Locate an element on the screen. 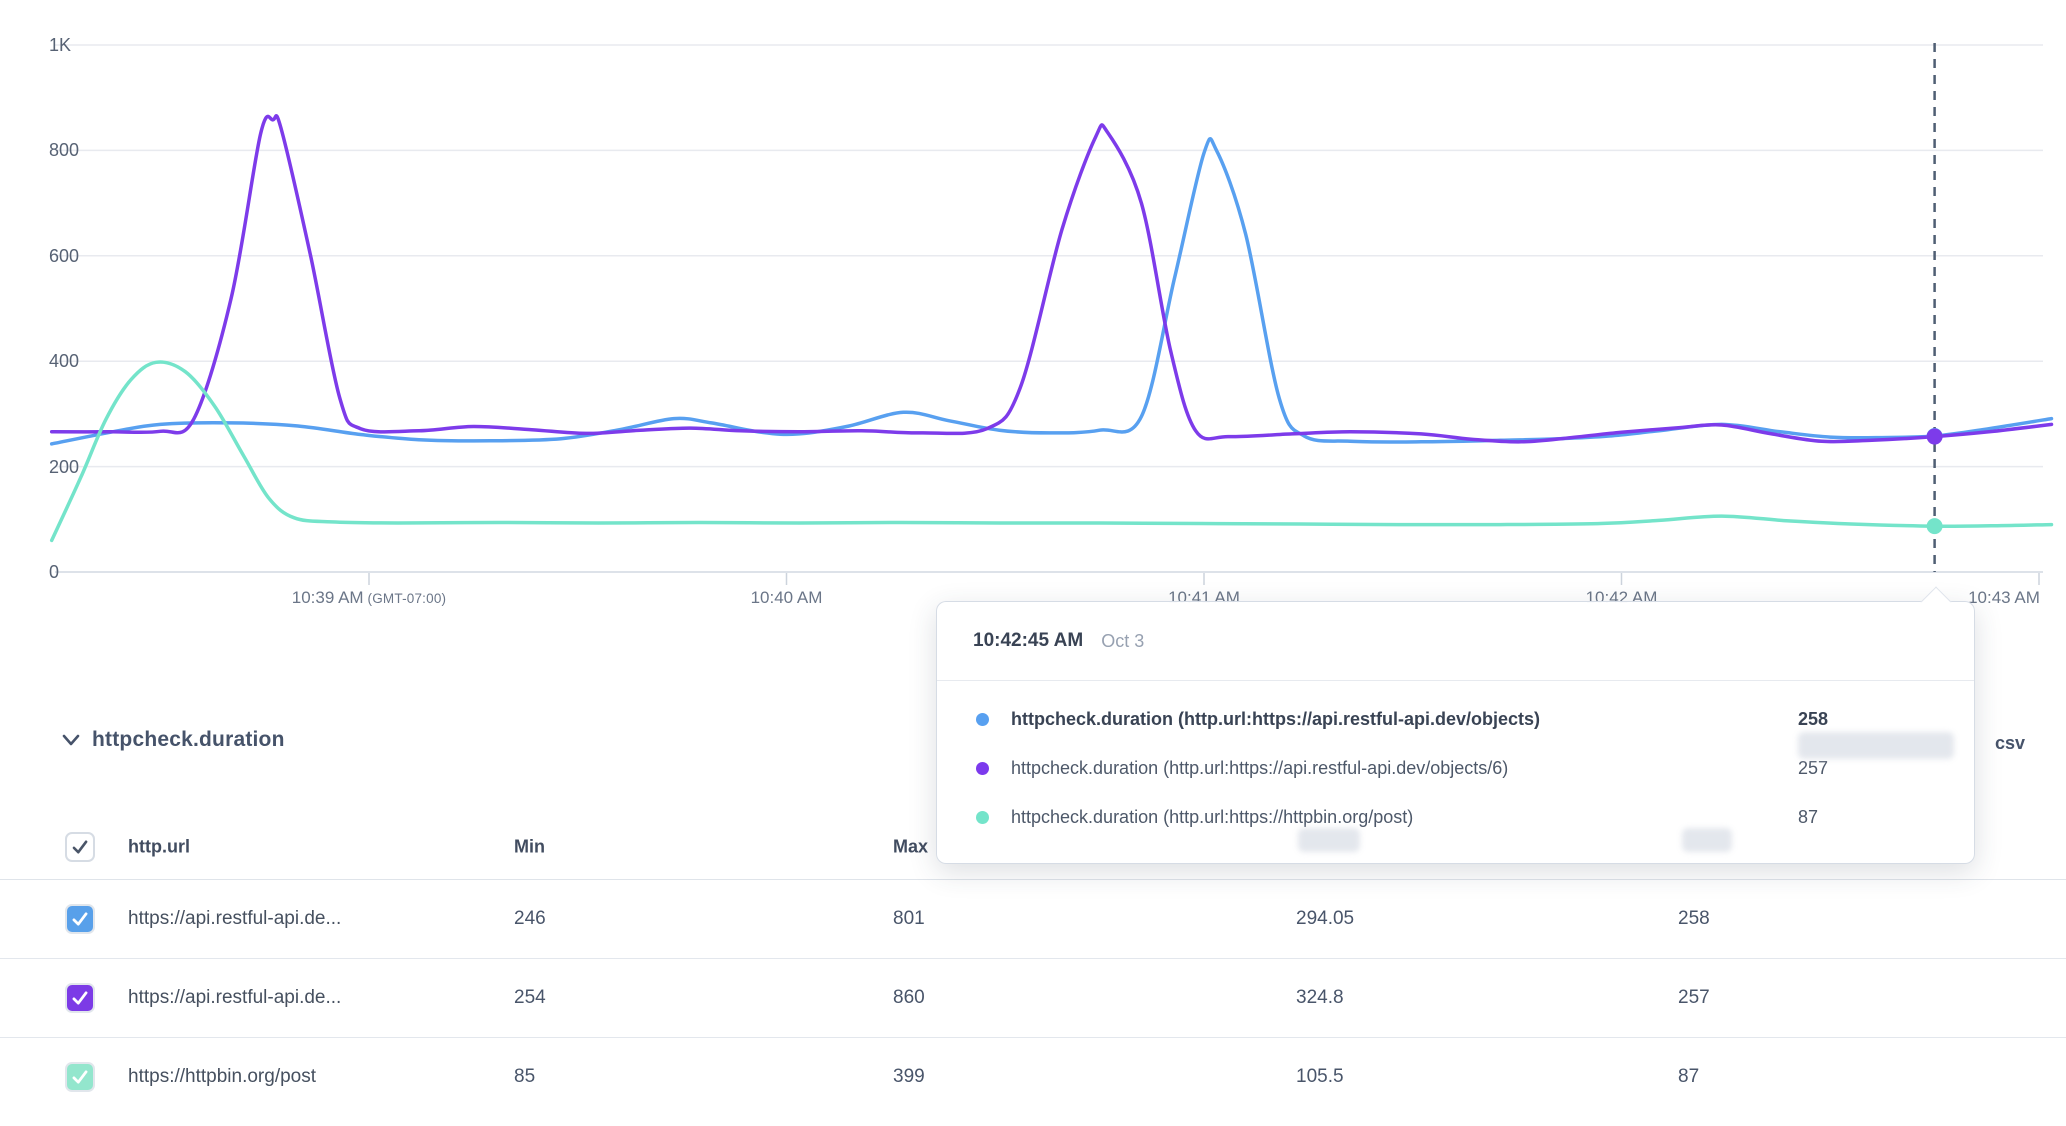 This screenshot has height=1126, width=2066. value-cell: 860 is located at coordinates (909, 997).